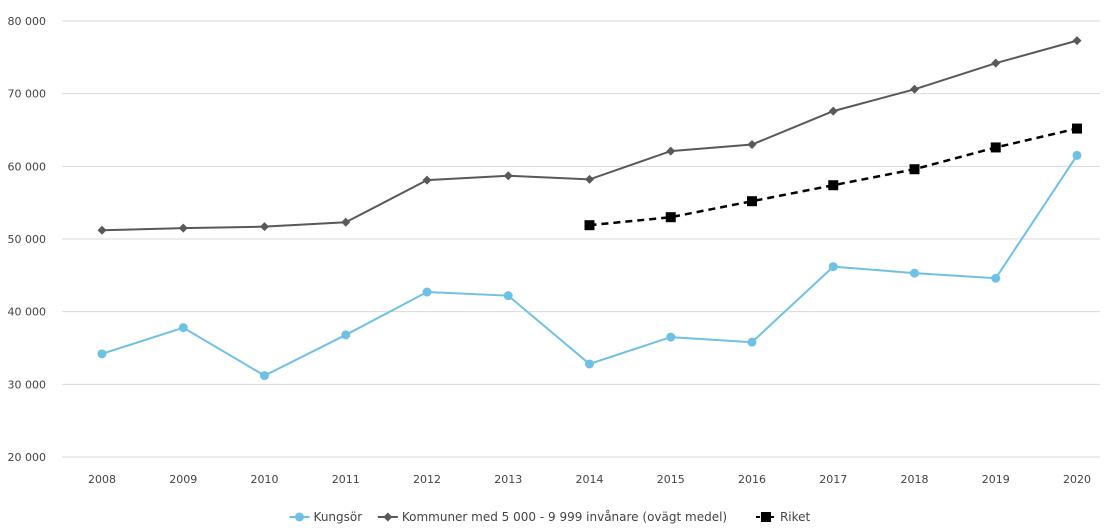  I want to click on x-tick-label: 2011, so click(346, 479).